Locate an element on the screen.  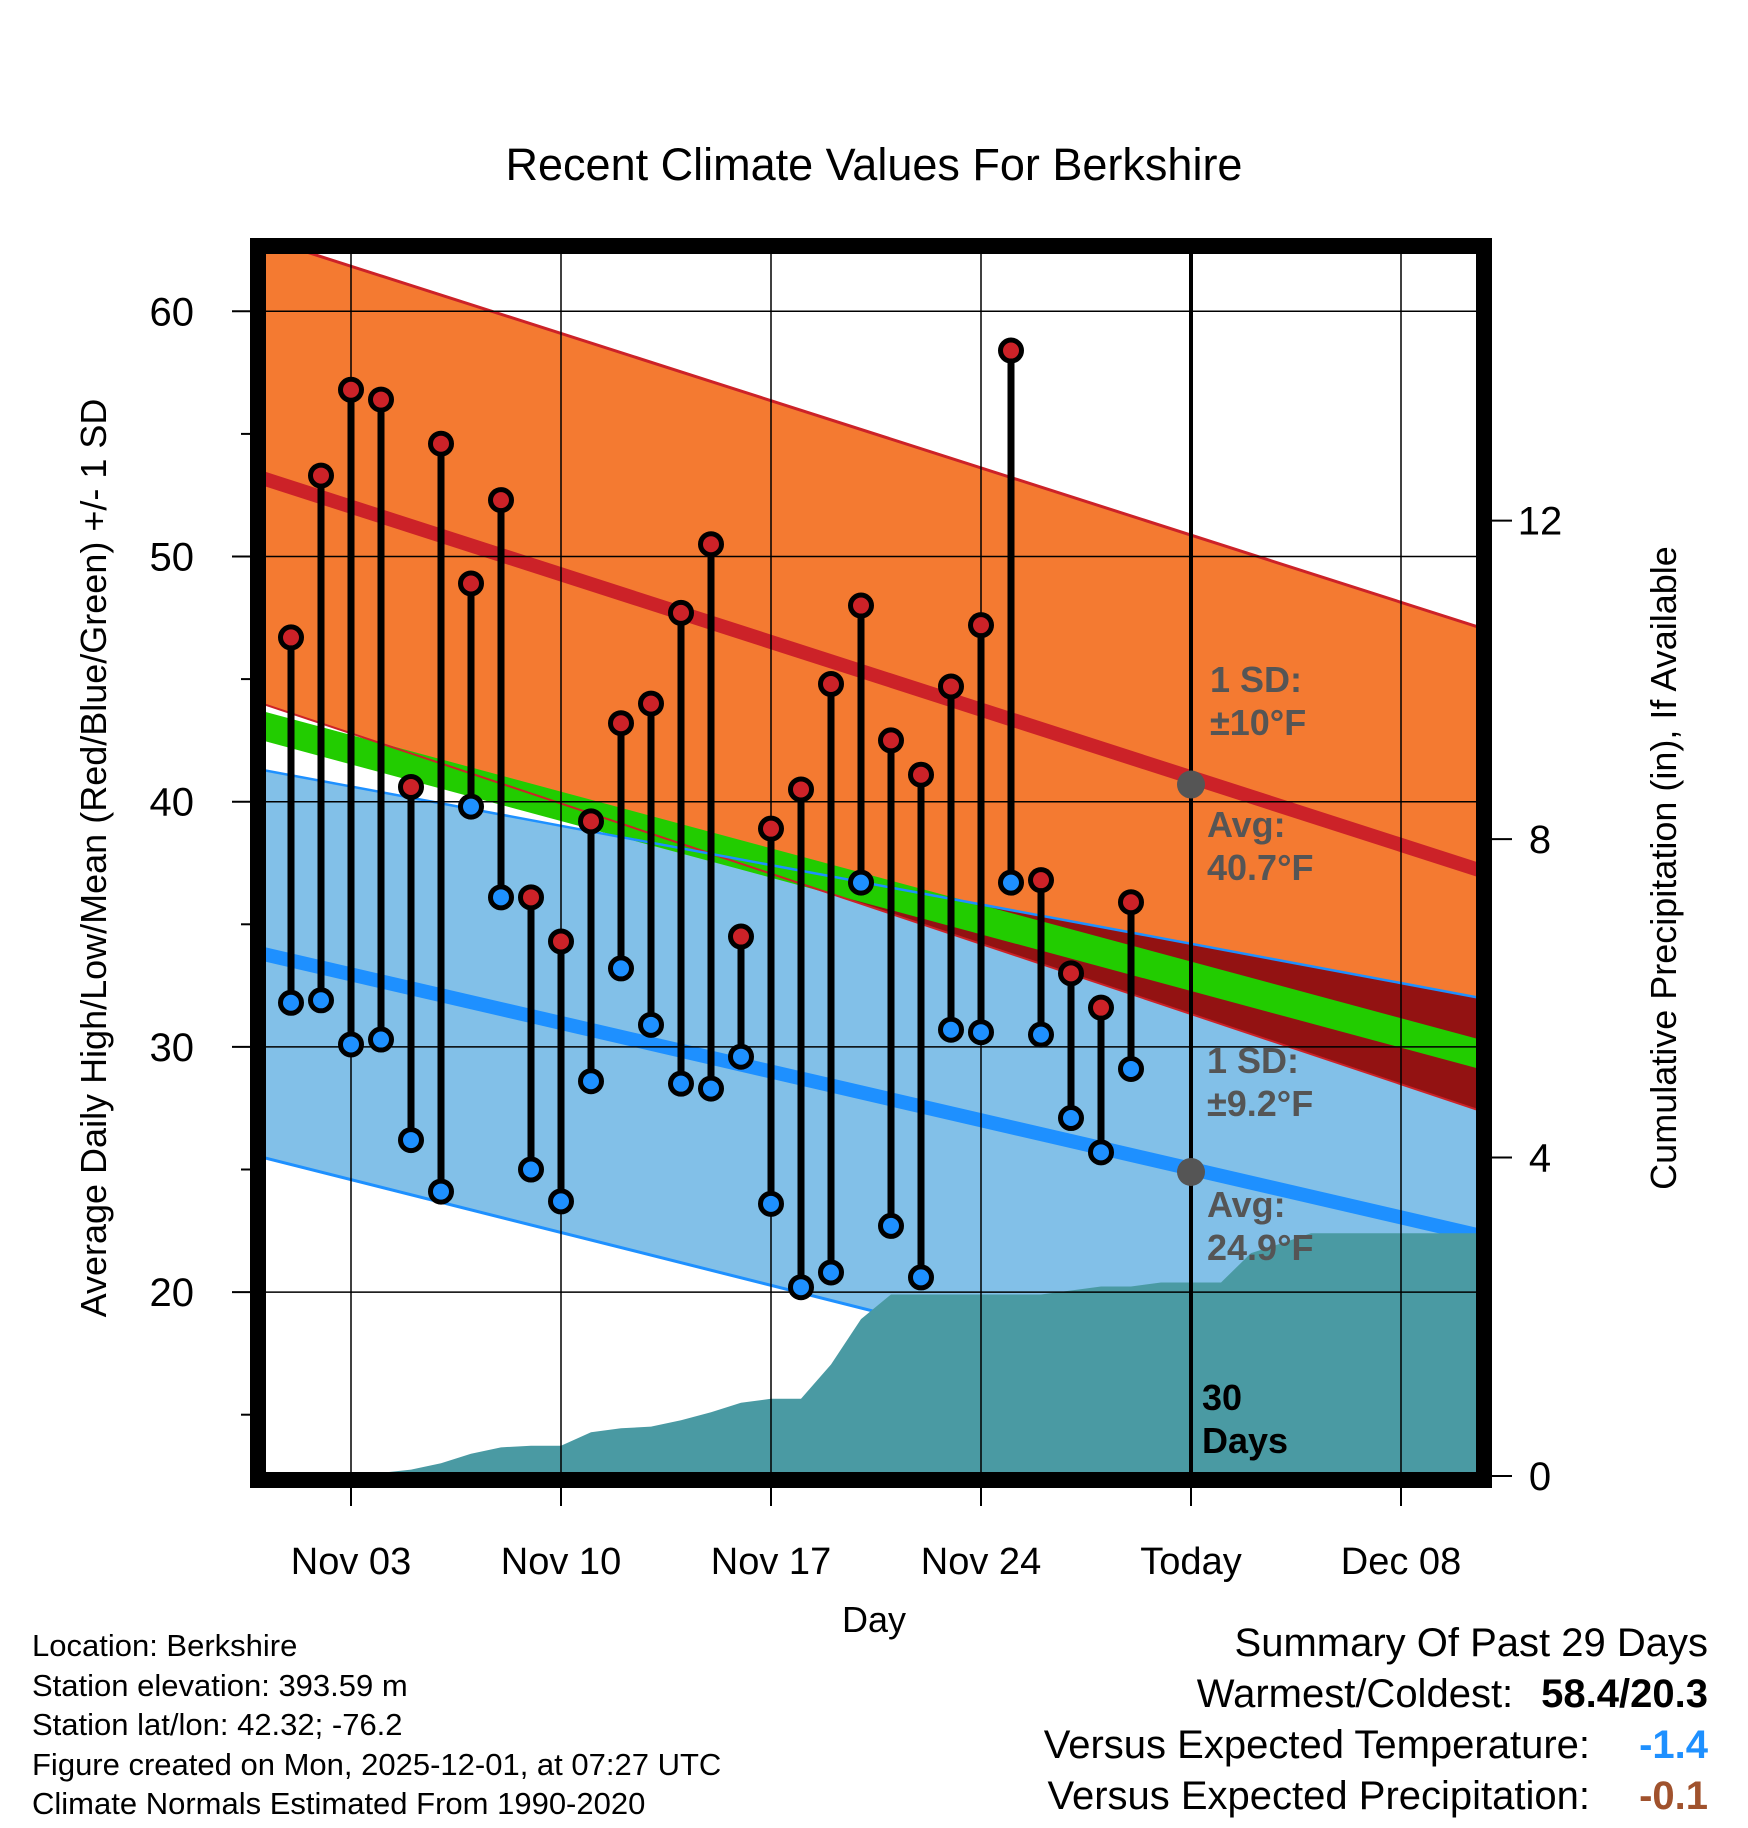
summary-temp: Versus Expected Temperature: -1.4 is located at coordinates (1376, 1745).